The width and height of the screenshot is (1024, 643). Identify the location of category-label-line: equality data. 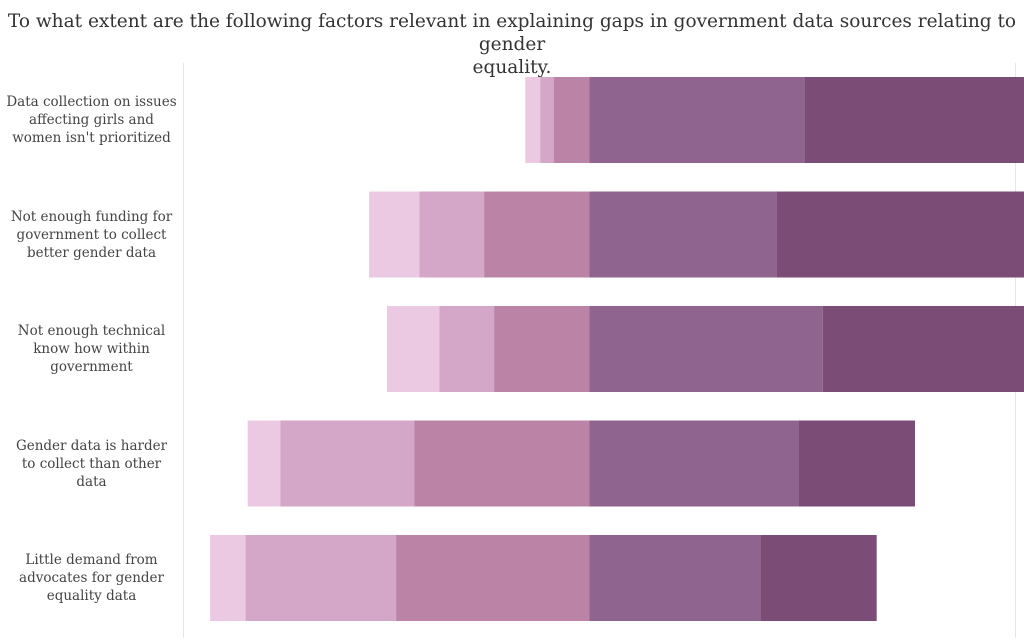
(91, 596).